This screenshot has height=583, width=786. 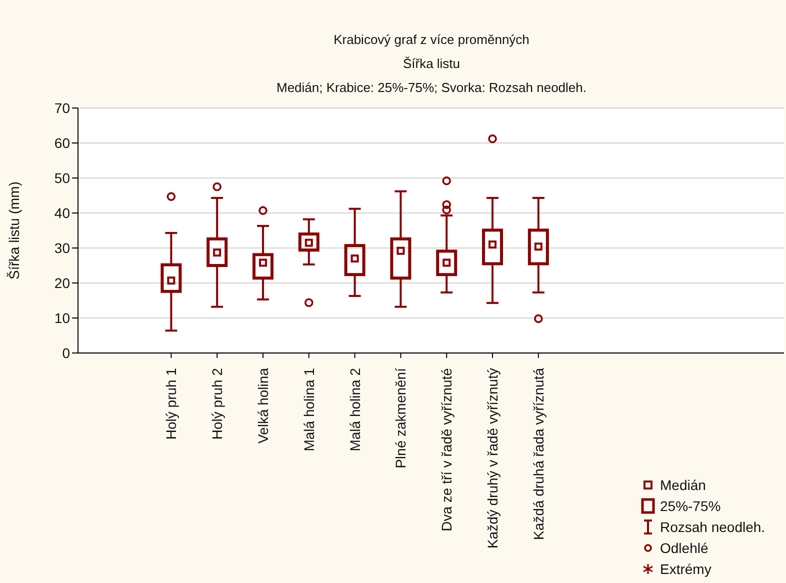 I want to click on y-tick-label: 10, so click(x=62, y=318).